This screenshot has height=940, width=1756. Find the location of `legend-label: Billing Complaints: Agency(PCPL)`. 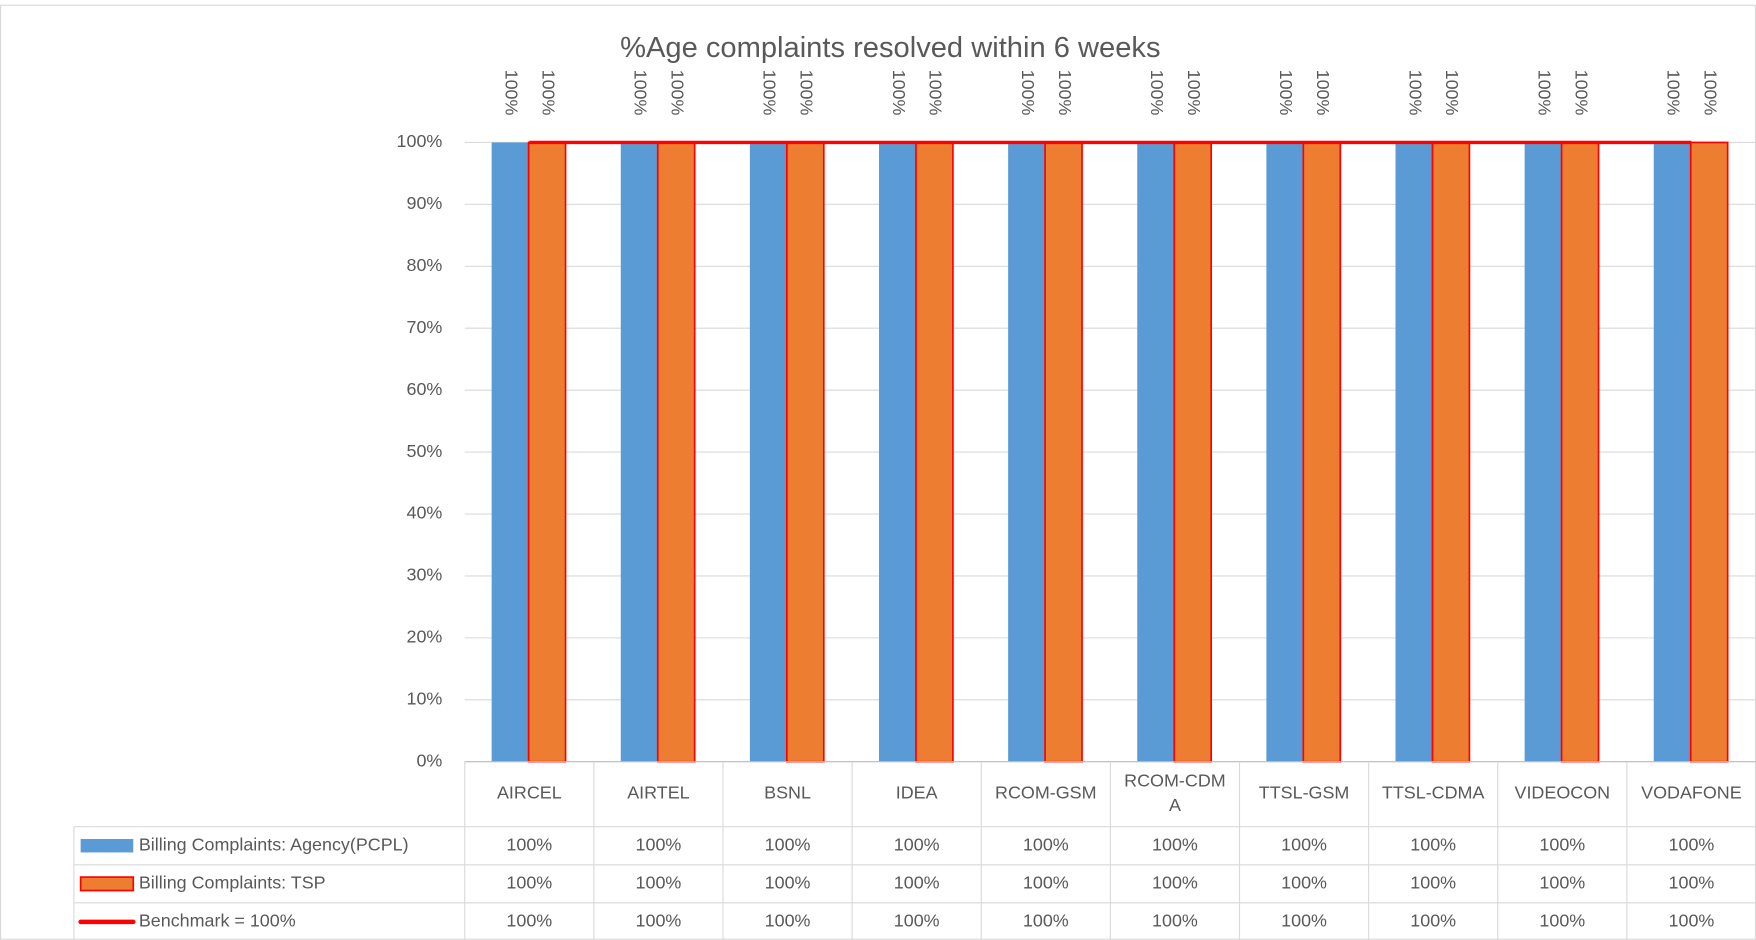

legend-label: Billing Complaints: Agency(PCPL) is located at coordinates (274, 844).